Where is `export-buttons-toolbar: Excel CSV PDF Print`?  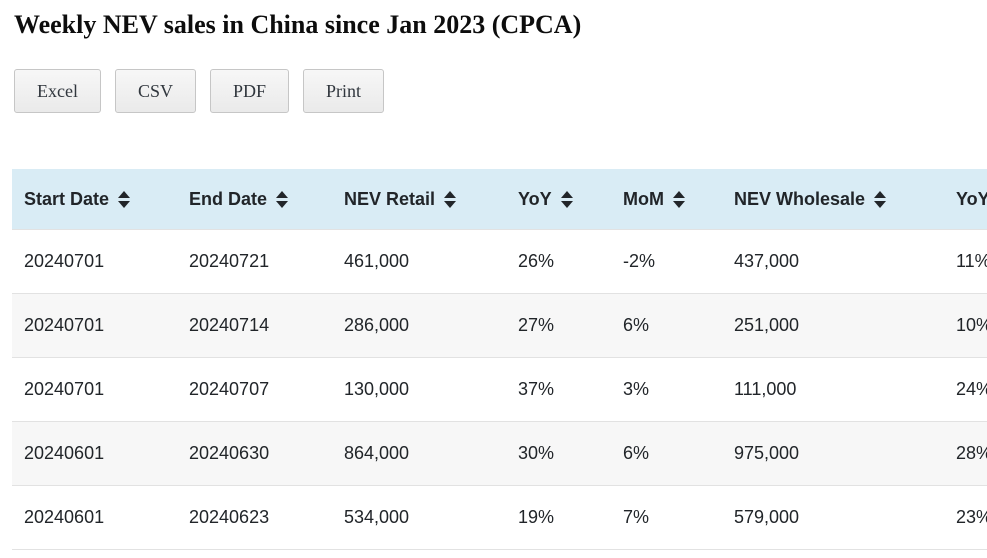
export-buttons-toolbar: Excel CSV PDF Print is located at coordinates (500, 91).